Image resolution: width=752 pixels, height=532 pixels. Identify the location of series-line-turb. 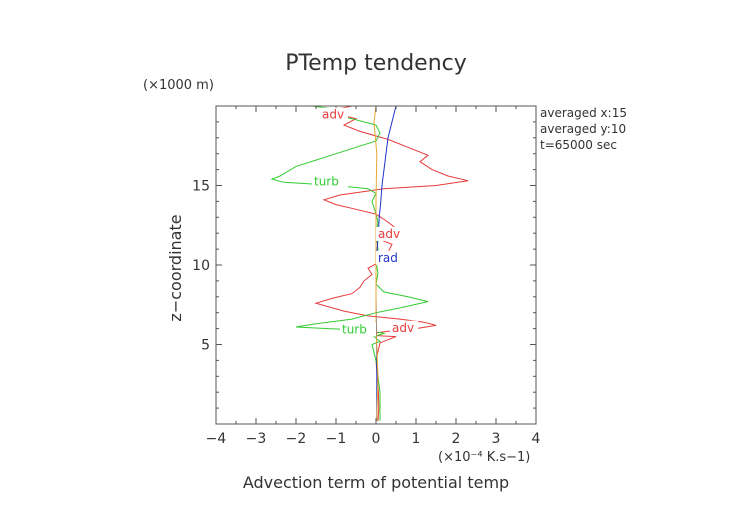
(349, 263).